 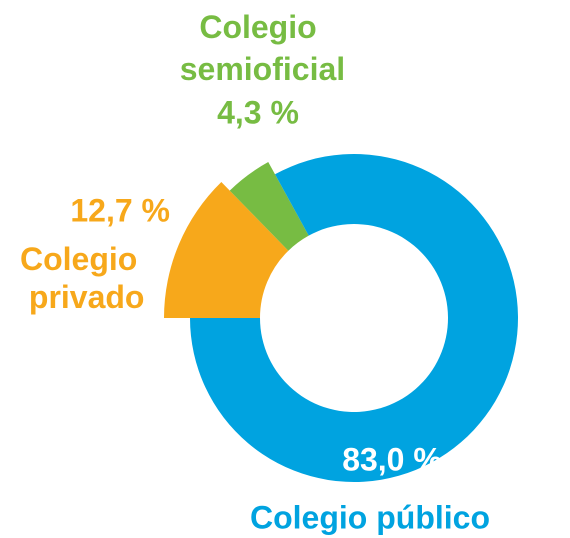 What do you see at coordinates (258, 48) in the screenshot?
I see `category-label: Colegio semioficial` at bounding box center [258, 48].